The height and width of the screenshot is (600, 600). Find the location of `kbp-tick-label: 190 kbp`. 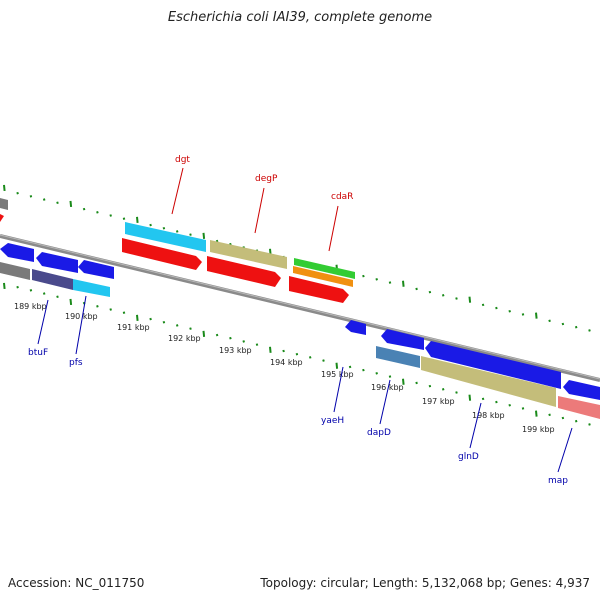

kbp-tick-label: 190 kbp is located at coordinates (81, 316).